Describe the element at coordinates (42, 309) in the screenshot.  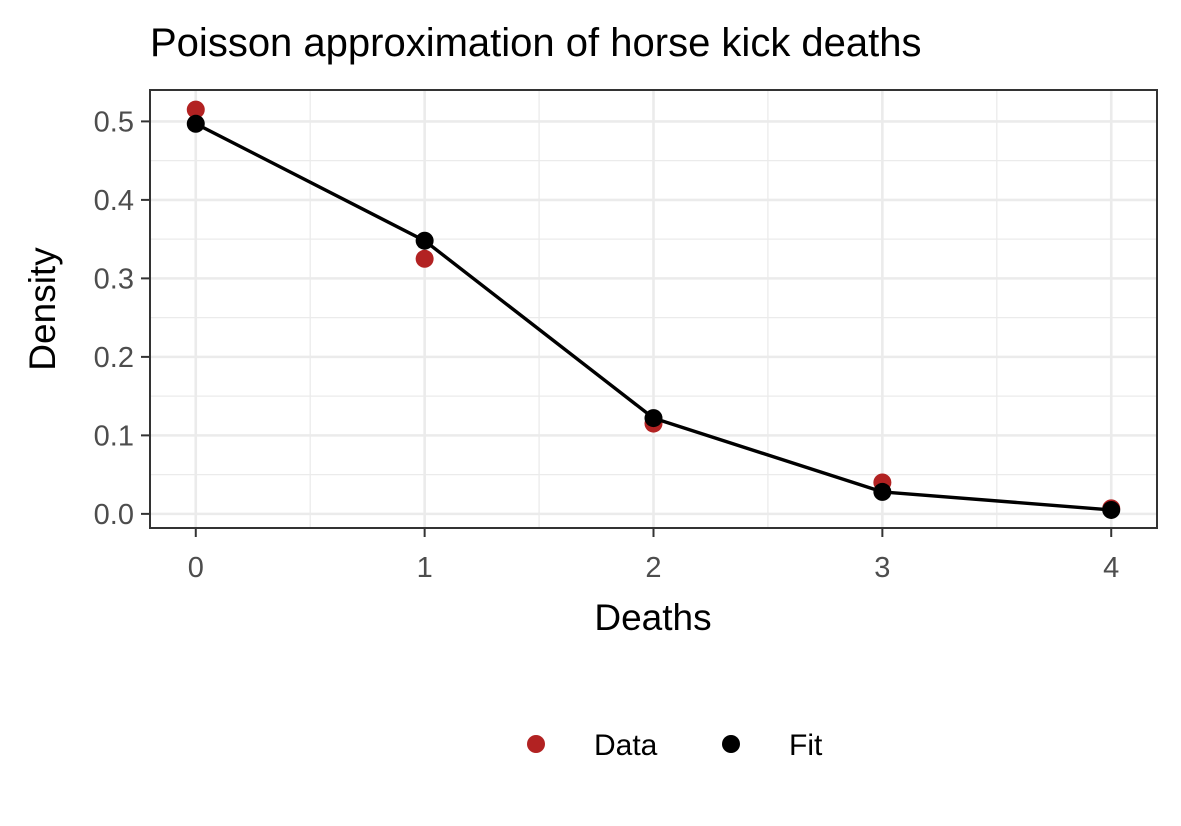
I see `y-axis-title: Density` at that location.